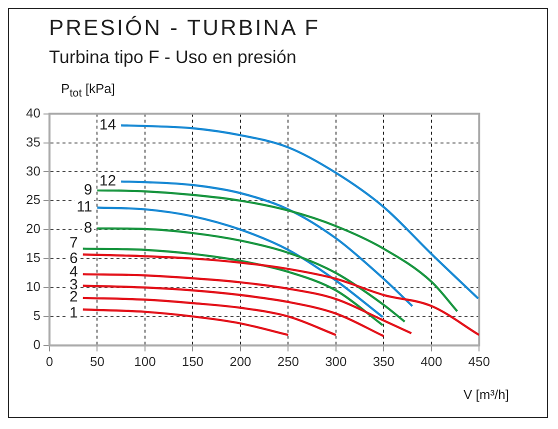 This screenshot has width=558, height=429. I want to click on series-label: 6, so click(74, 259).